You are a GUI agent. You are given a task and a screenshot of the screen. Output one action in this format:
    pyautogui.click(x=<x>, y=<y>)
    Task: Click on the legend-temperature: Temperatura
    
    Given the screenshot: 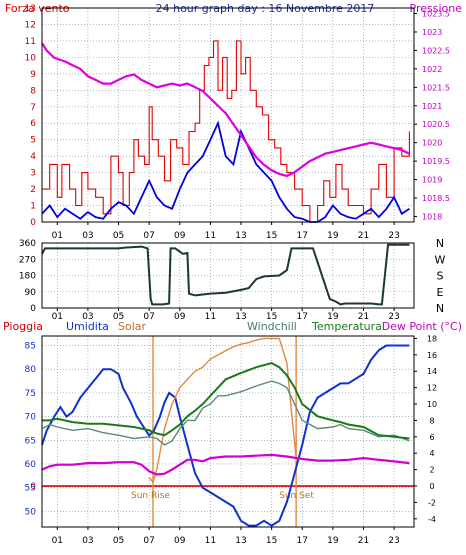 What is the action you would take?
    pyautogui.click(x=346, y=326)
    